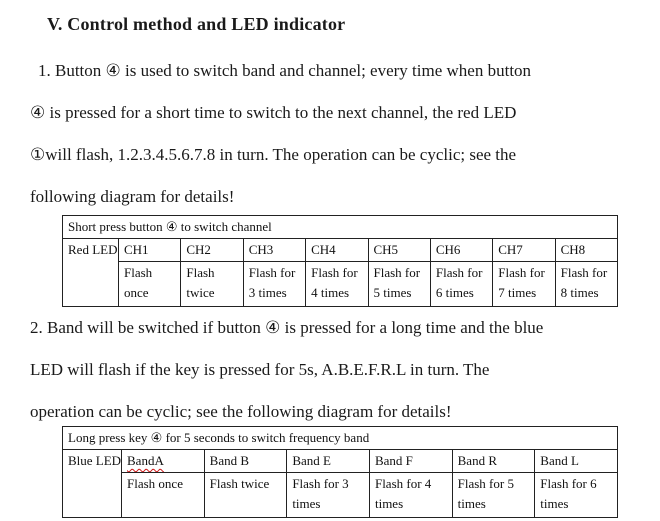 This screenshot has height=521, width=660. What do you see at coordinates (586, 250) in the screenshot?
I see `table-cell: CH8` at bounding box center [586, 250].